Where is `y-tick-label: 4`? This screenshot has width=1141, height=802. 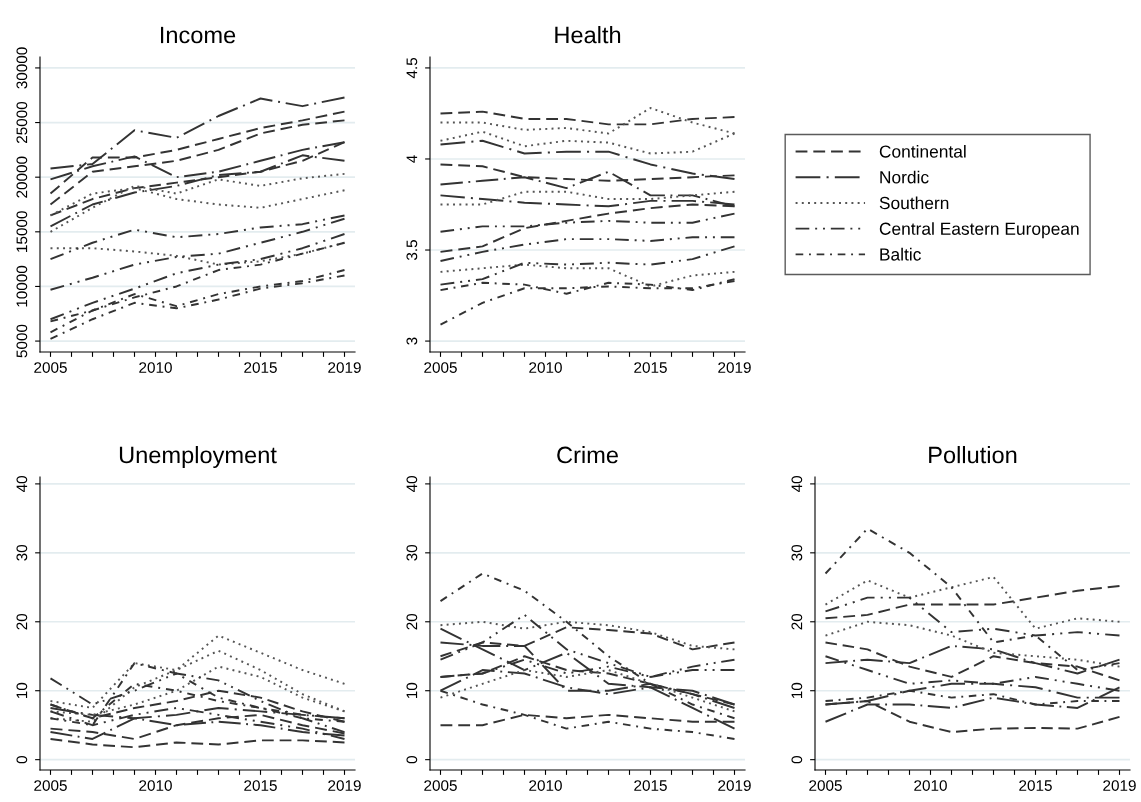
y-tick-label: 4 is located at coordinates (412, 159).